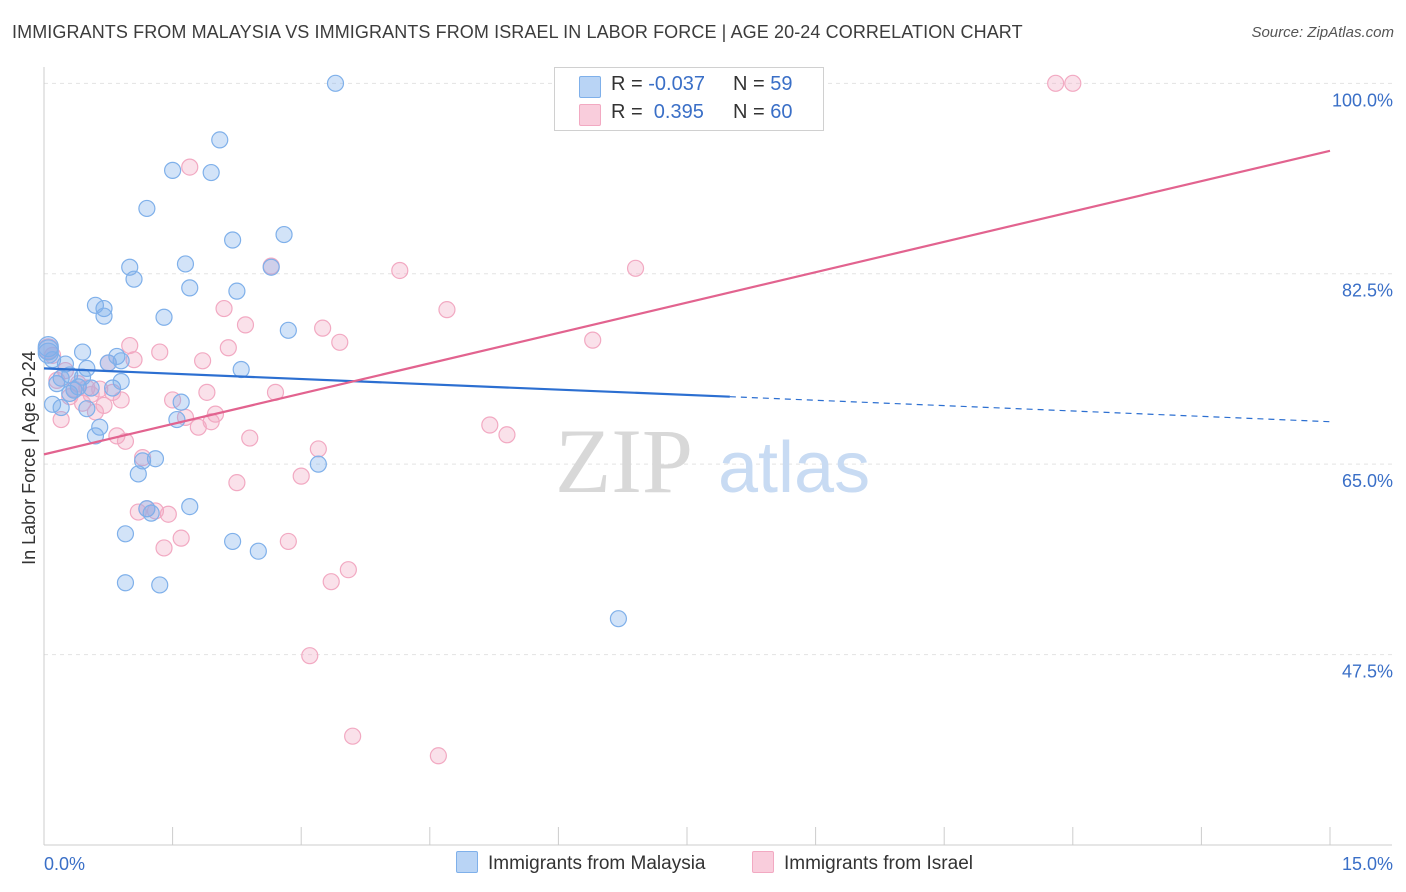 This screenshot has height=892, width=1406. I want to click on legend-r-value-malaysia: -0.037, so click(676, 84).